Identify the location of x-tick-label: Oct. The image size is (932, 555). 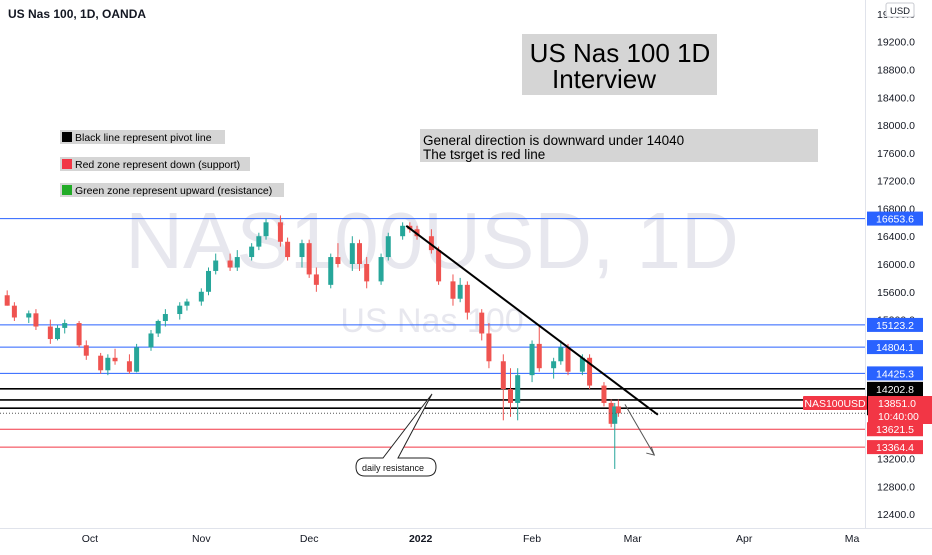
(90, 539).